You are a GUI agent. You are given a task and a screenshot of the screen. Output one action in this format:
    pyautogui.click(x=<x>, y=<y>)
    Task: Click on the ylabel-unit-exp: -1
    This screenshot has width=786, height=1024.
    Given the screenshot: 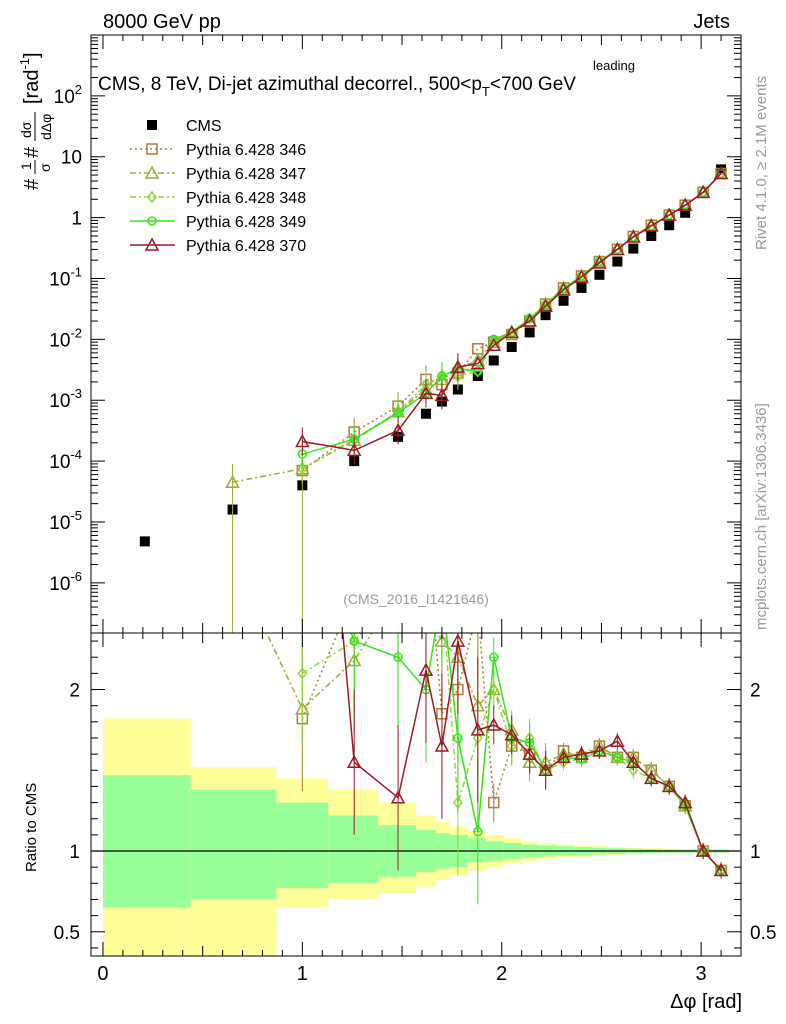 What is the action you would take?
    pyautogui.click(x=24, y=64)
    